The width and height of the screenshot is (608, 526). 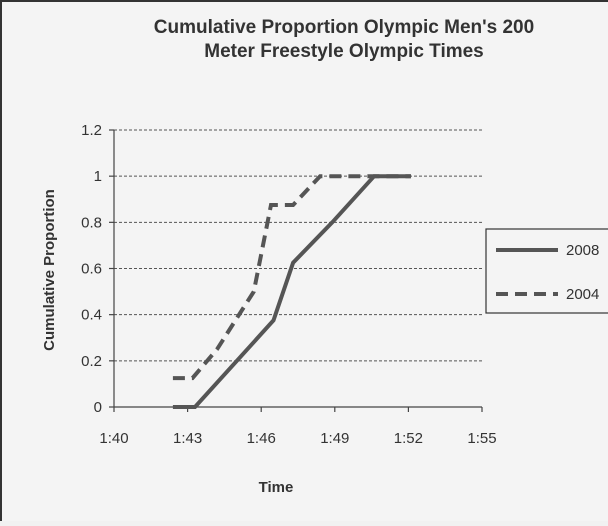 I want to click on x-tick-label: 1:46, so click(x=261, y=438).